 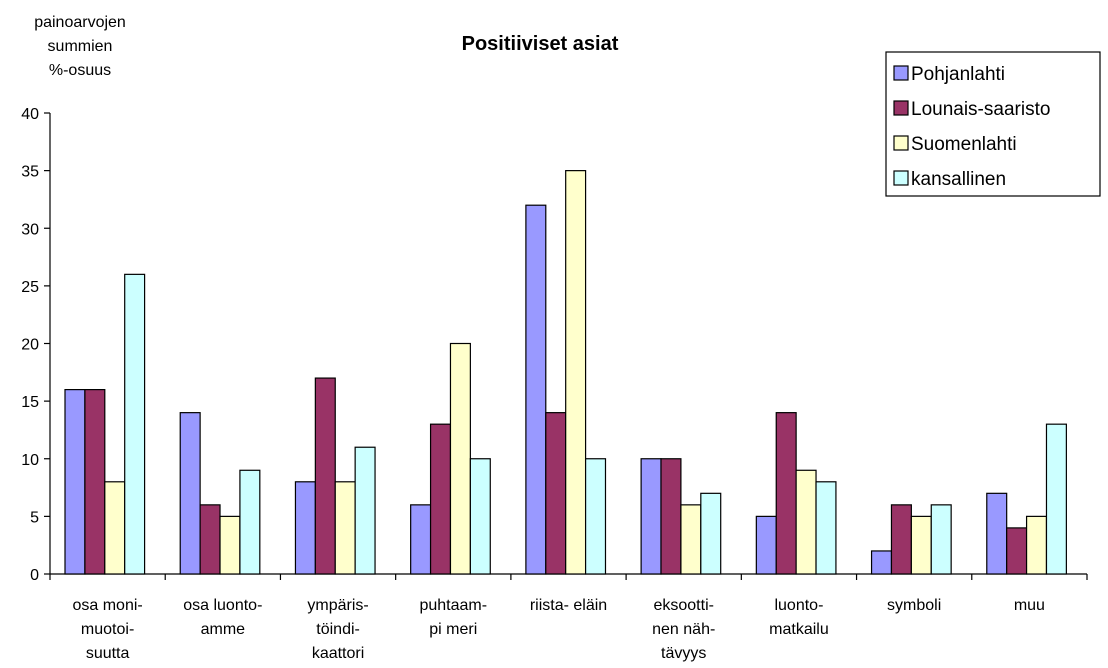 What do you see at coordinates (683, 653) in the screenshot?
I see `x-tick-label-line: tävyys` at bounding box center [683, 653].